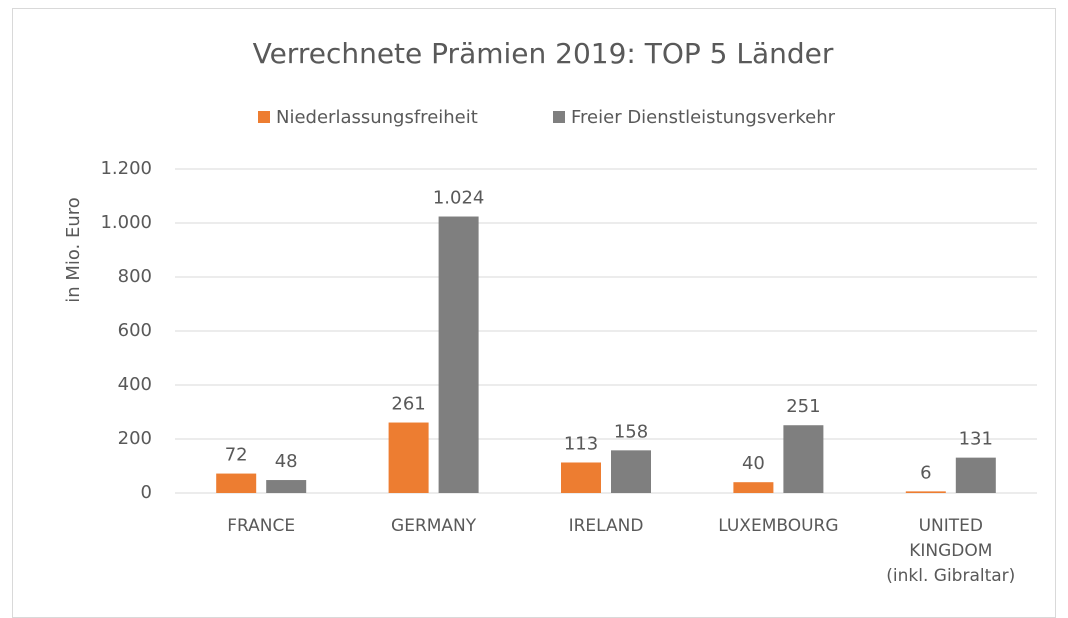  What do you see at coordinates (135, 330) in the screenshot?
I see `y-tick-label: 600` at bounding box center [135, 330].